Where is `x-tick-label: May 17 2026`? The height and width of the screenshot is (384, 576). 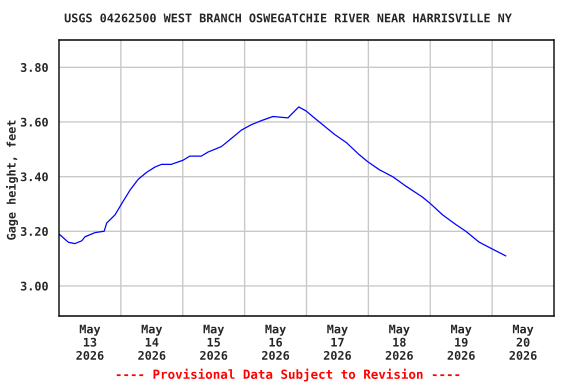 x-tick-label: May 17 2026 is located at coordinates (338, 342).